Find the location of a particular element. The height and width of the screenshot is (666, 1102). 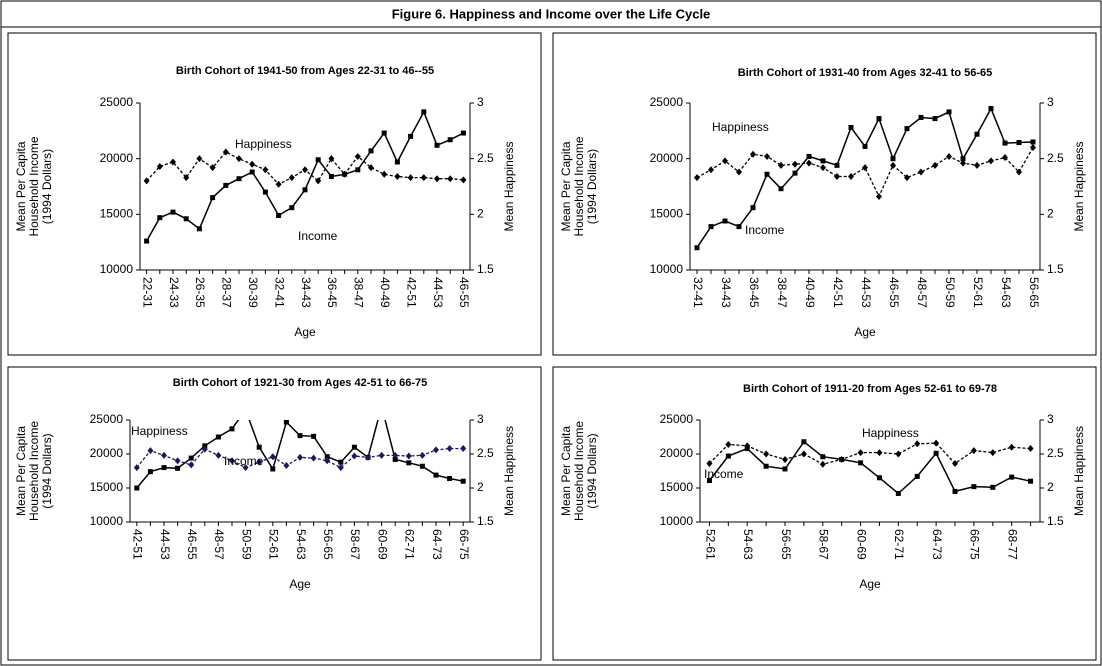

x-tick-label: 52-61 is located at coordinates (710, 544).